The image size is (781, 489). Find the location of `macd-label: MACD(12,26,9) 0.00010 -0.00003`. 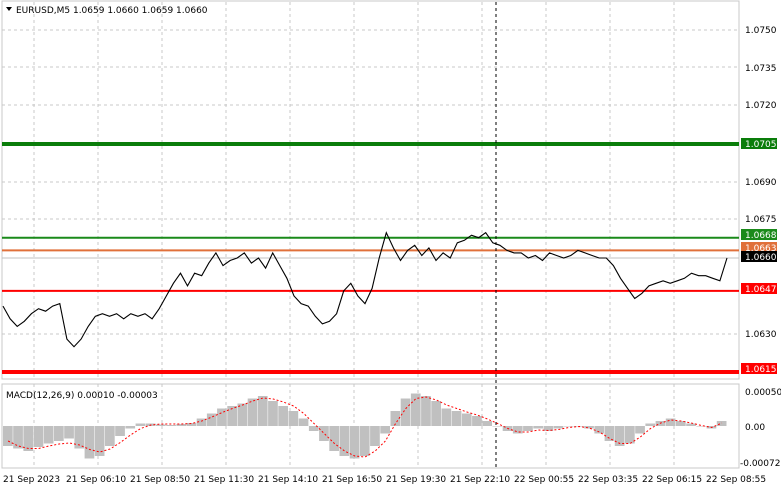

macd-label: MACD(12,26,9) 0.00010 -0.00003 is located at coordinates (82, 396).